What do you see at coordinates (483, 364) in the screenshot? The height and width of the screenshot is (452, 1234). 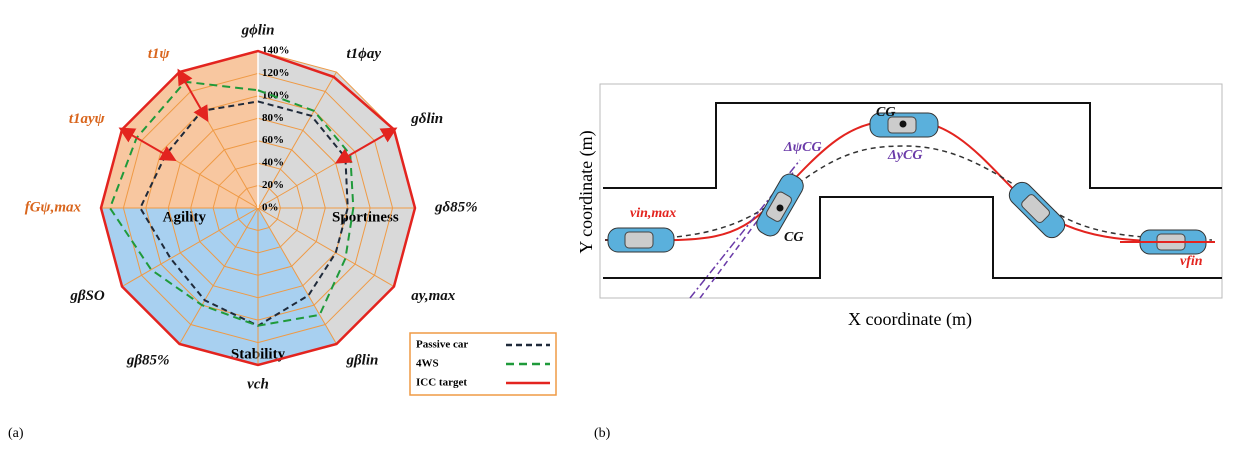 I see `legend-box` at bounding box center [483, 364].